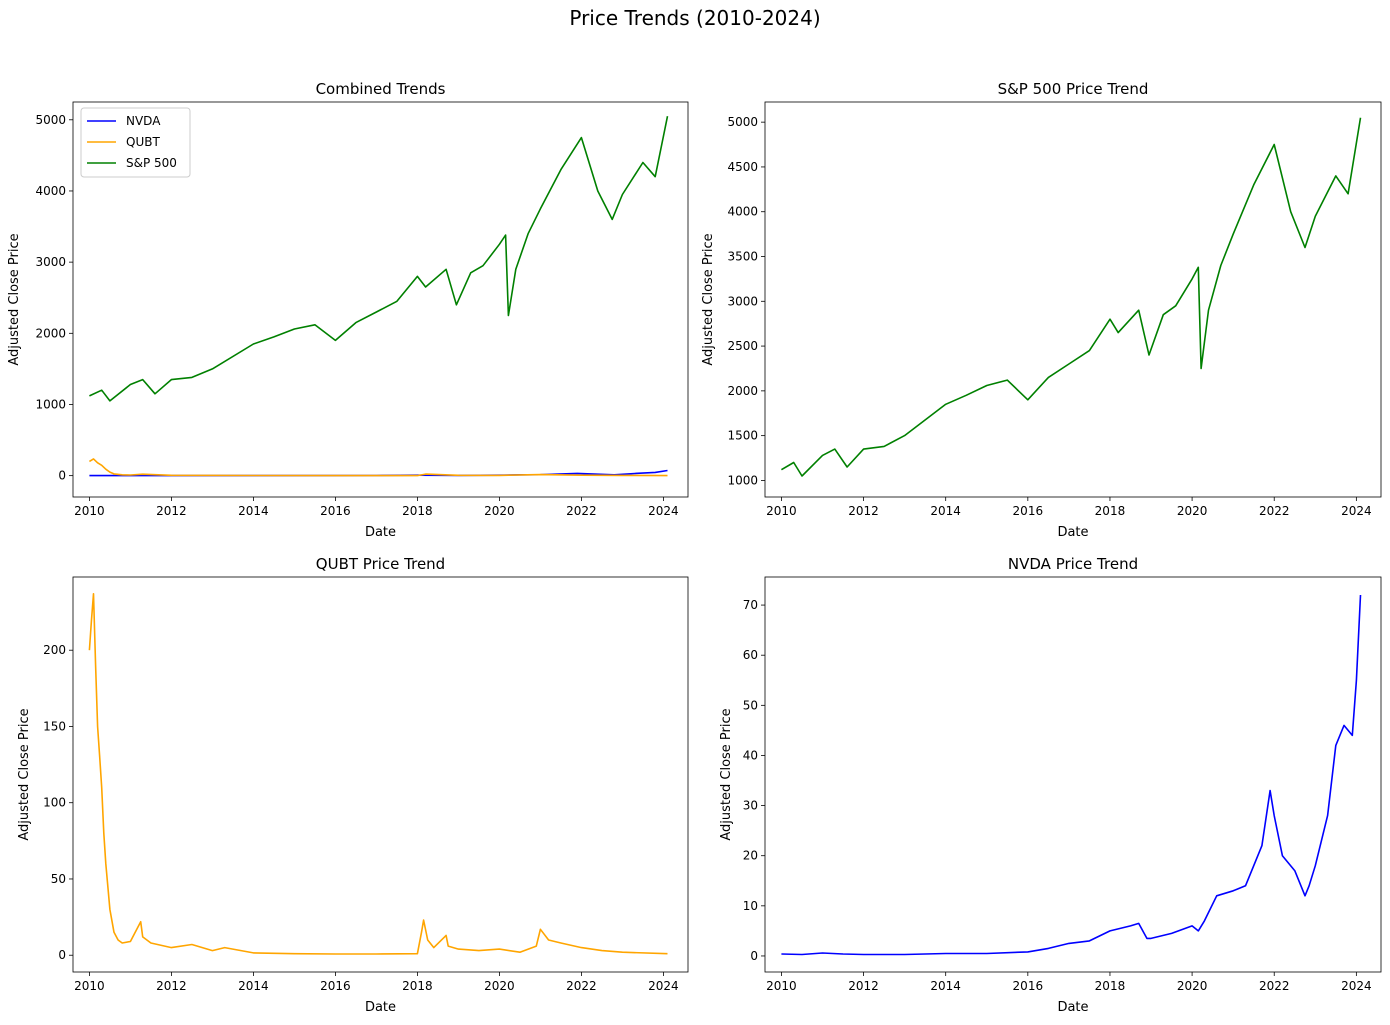 This screenshot has width=1390, height=1025. I want to click on legend-entry: NVDA, so click(143, 121).